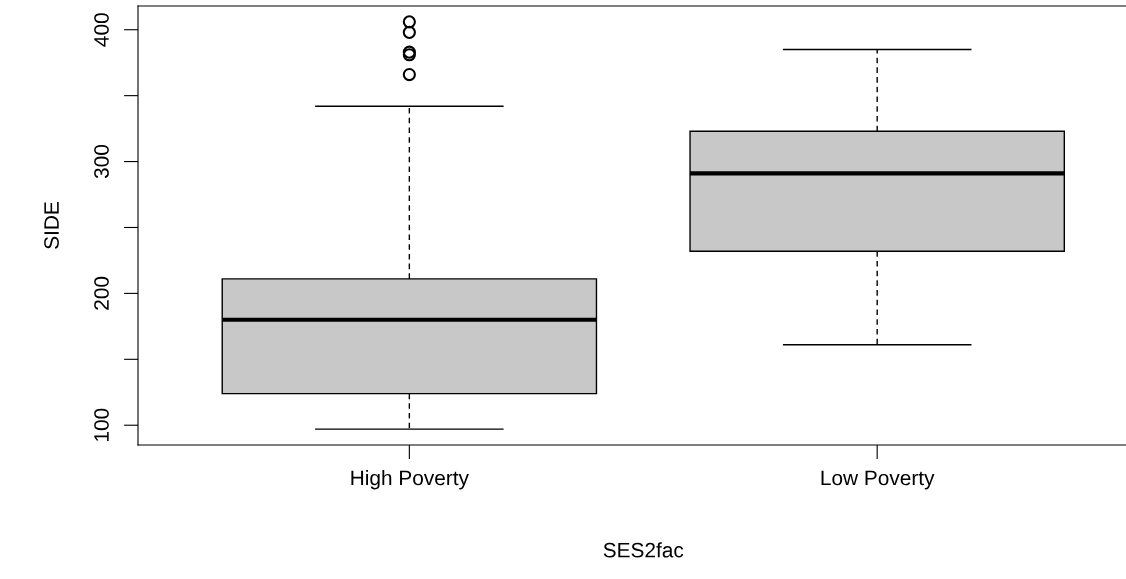  What do you see at coordinates (51, 225) in the screenshot?
I see `y-axis-title: SIDE` at bounding box center [51, 225].